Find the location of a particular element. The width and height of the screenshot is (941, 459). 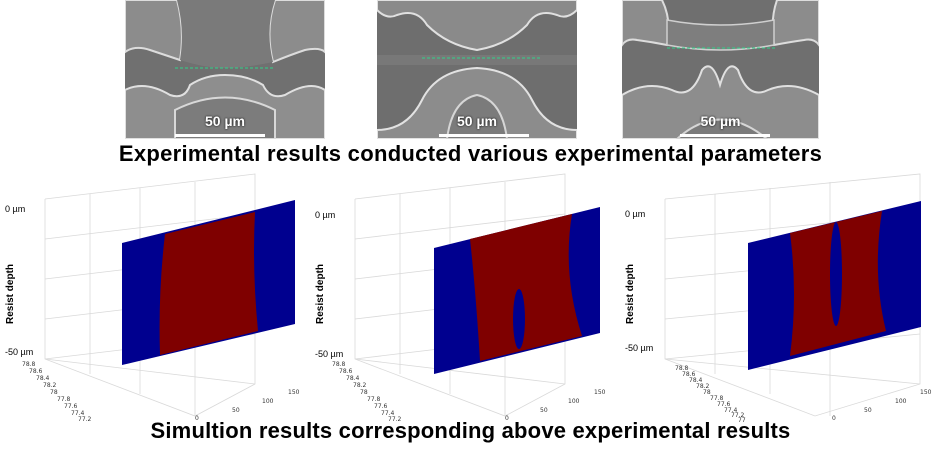

sem-image-3: 50 µm is located at coordinates (720, 69).